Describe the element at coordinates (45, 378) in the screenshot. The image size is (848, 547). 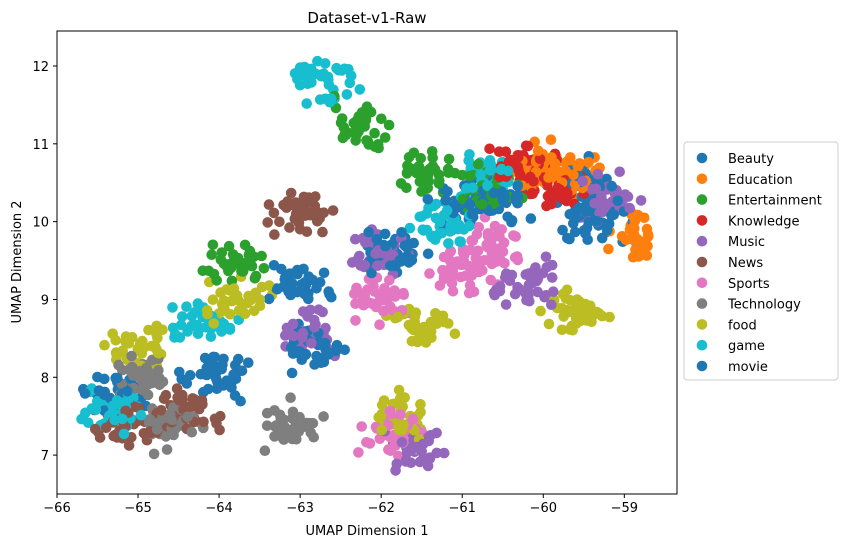
I see `y-tick-label: 8` at that location.